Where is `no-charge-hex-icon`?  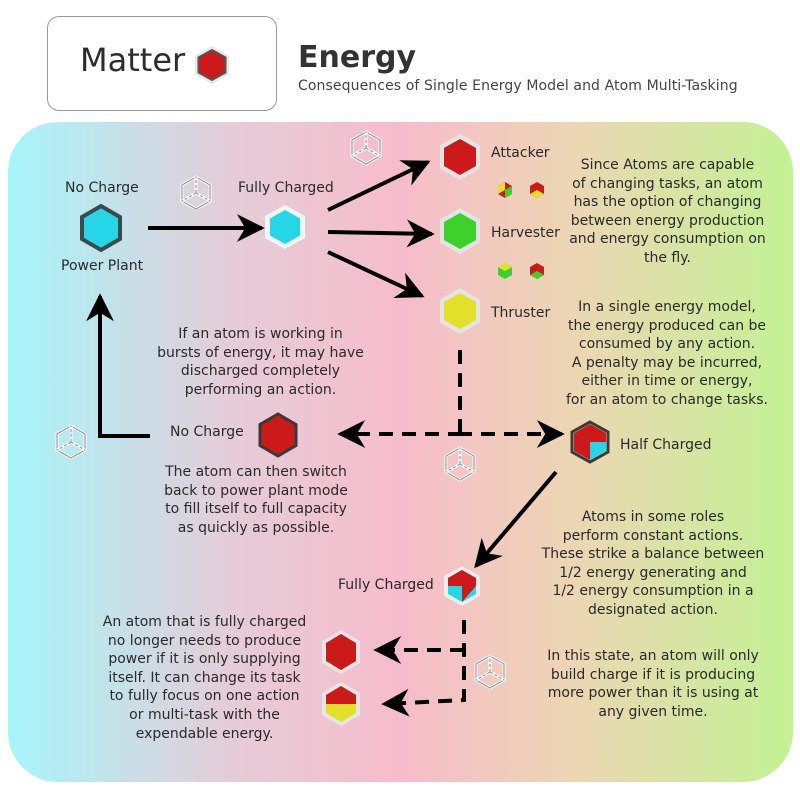 no-charge-hex-icon is located at coordinates (278, 435).